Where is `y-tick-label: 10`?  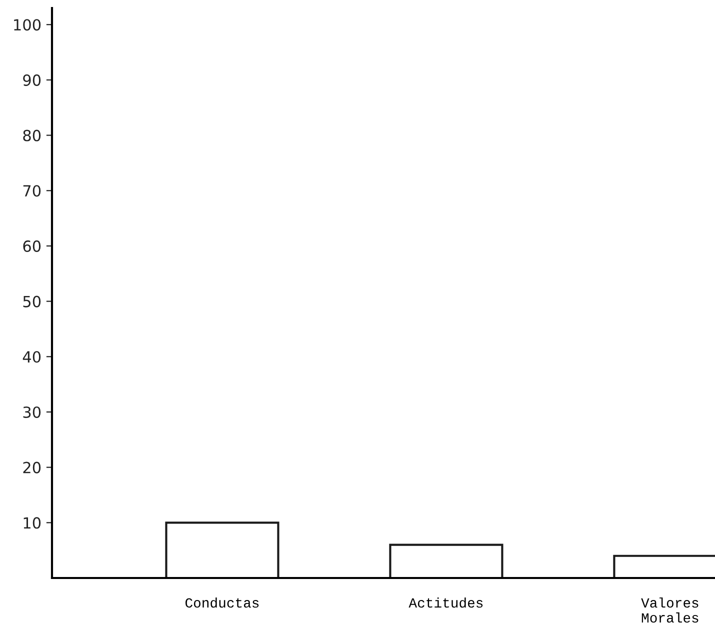 y-tick-label: 10 is located at coordinates (32, 523).